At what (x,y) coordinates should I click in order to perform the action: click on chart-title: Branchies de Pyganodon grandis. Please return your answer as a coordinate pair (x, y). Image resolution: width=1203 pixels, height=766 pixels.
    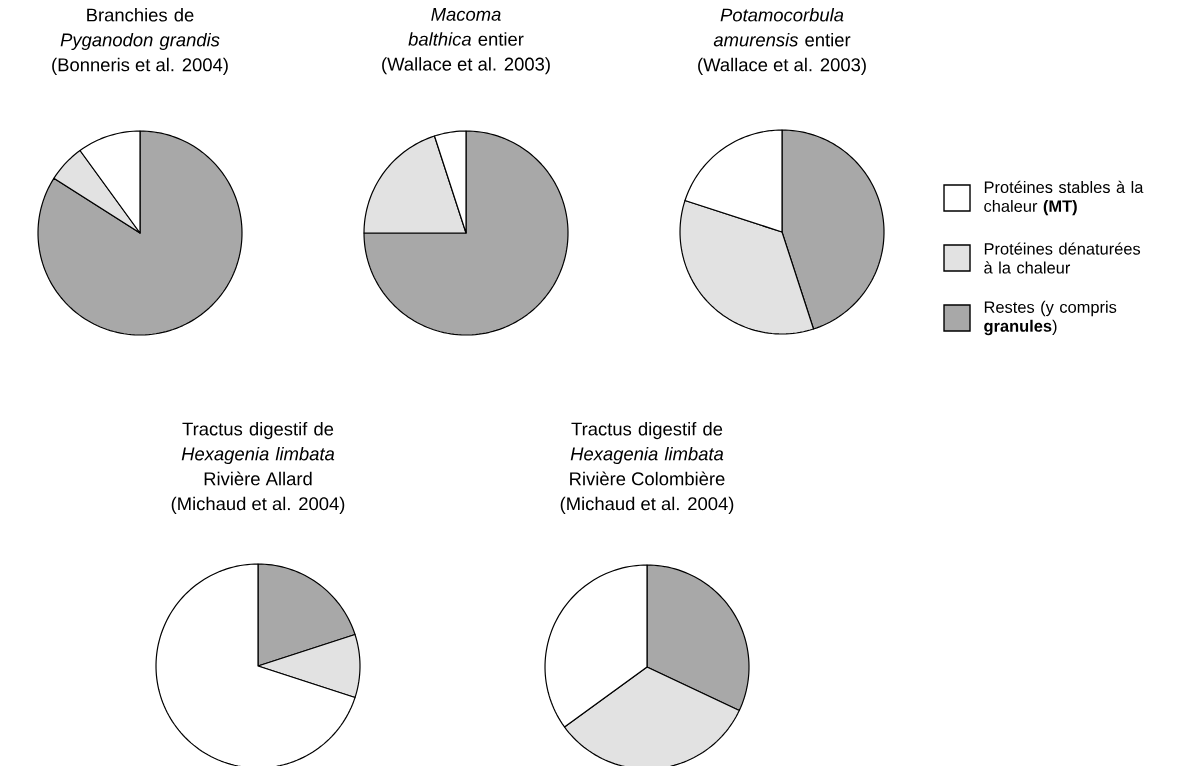
    Looking at the image, I should click on (140, 29).